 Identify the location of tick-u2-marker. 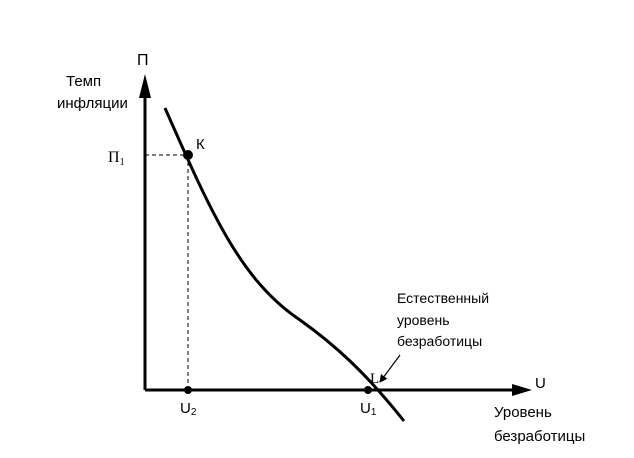
(188, 390).